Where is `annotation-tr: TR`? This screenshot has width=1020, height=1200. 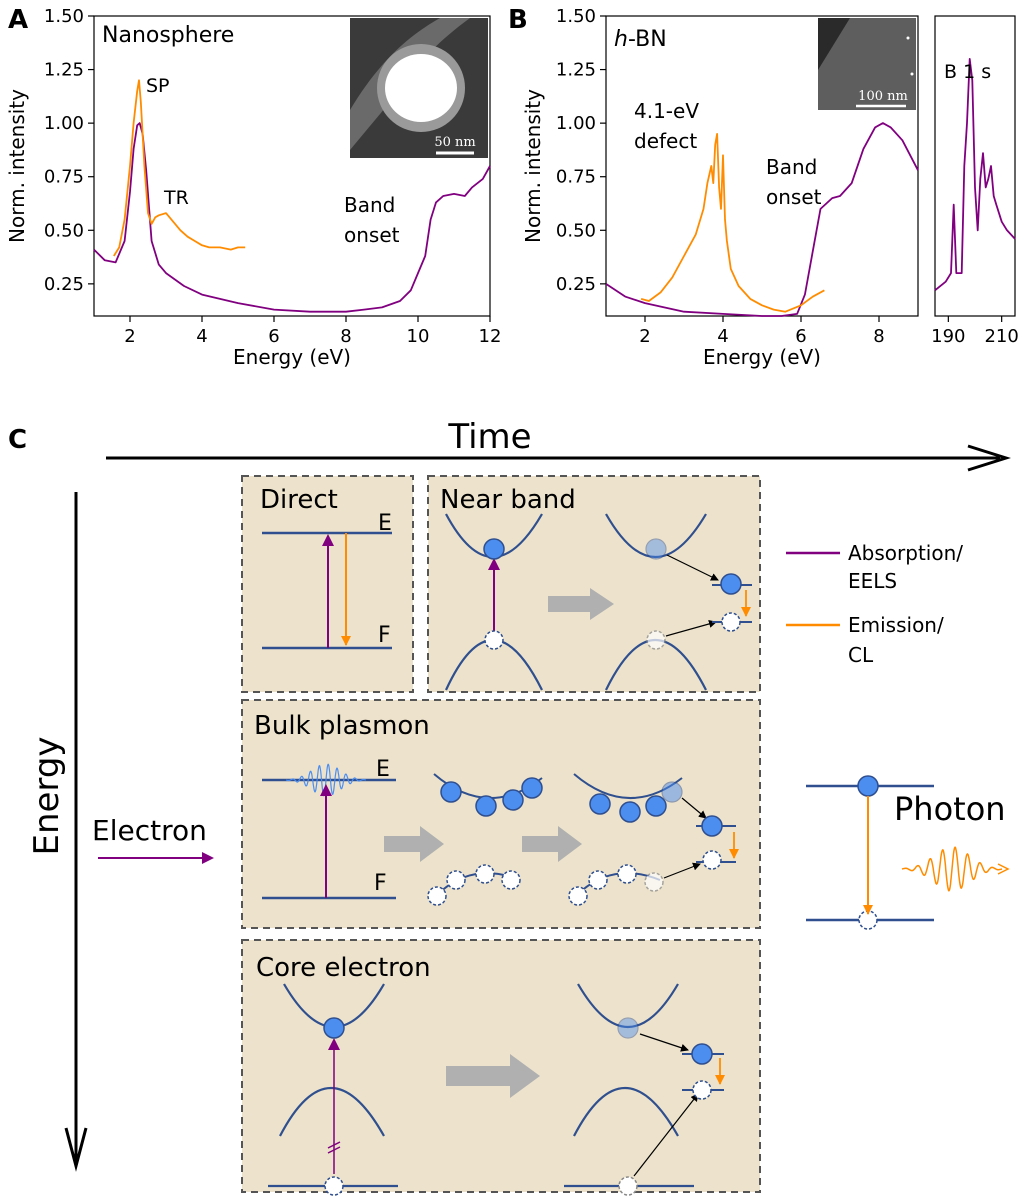
annotation-tr: TR is located at coordinates (176, 198).